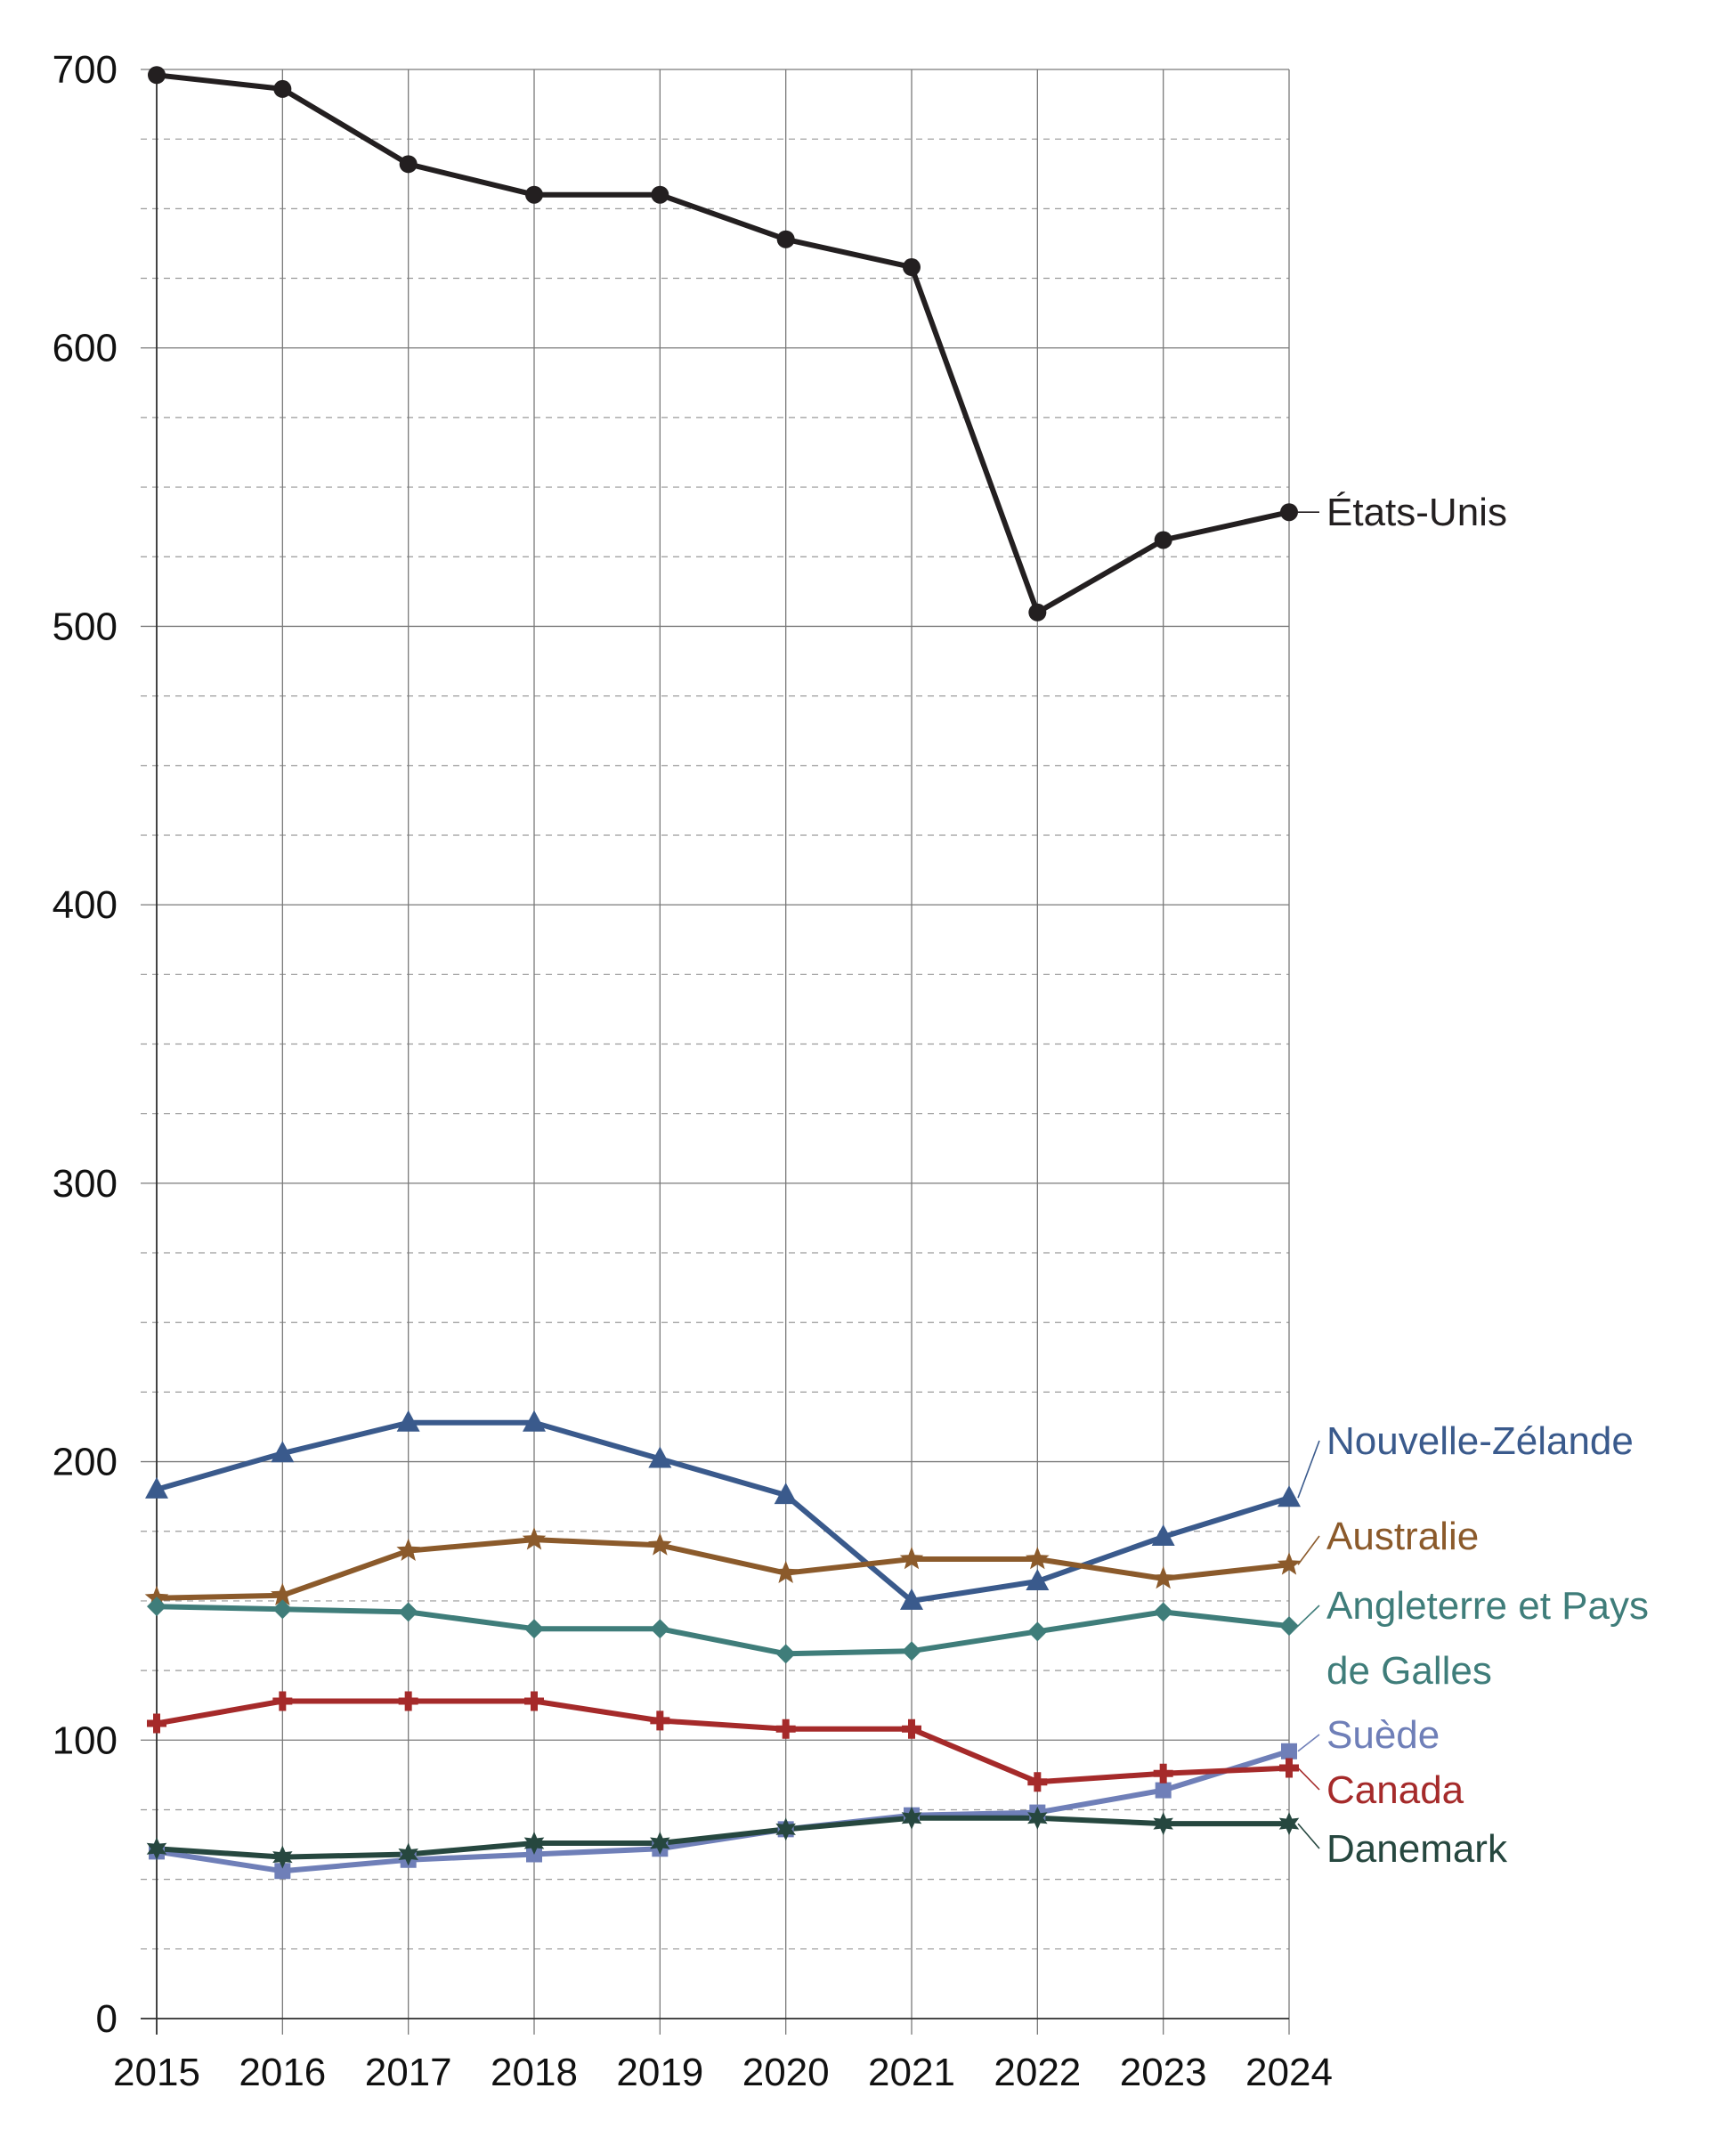 This screenshot has width=1736, height=2137. What do you see at coordinates (408, 2072) in the screenshot?
I see `x-tick-label: 2017` at bounding box center [408, 2072].